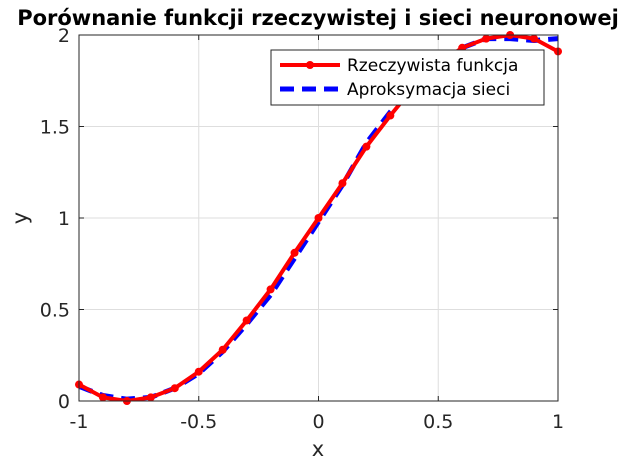  What do you see at coordinates (64, 36) in the screenshot?
I see `y-tick-label: 2` at bounding box center [64, 36].